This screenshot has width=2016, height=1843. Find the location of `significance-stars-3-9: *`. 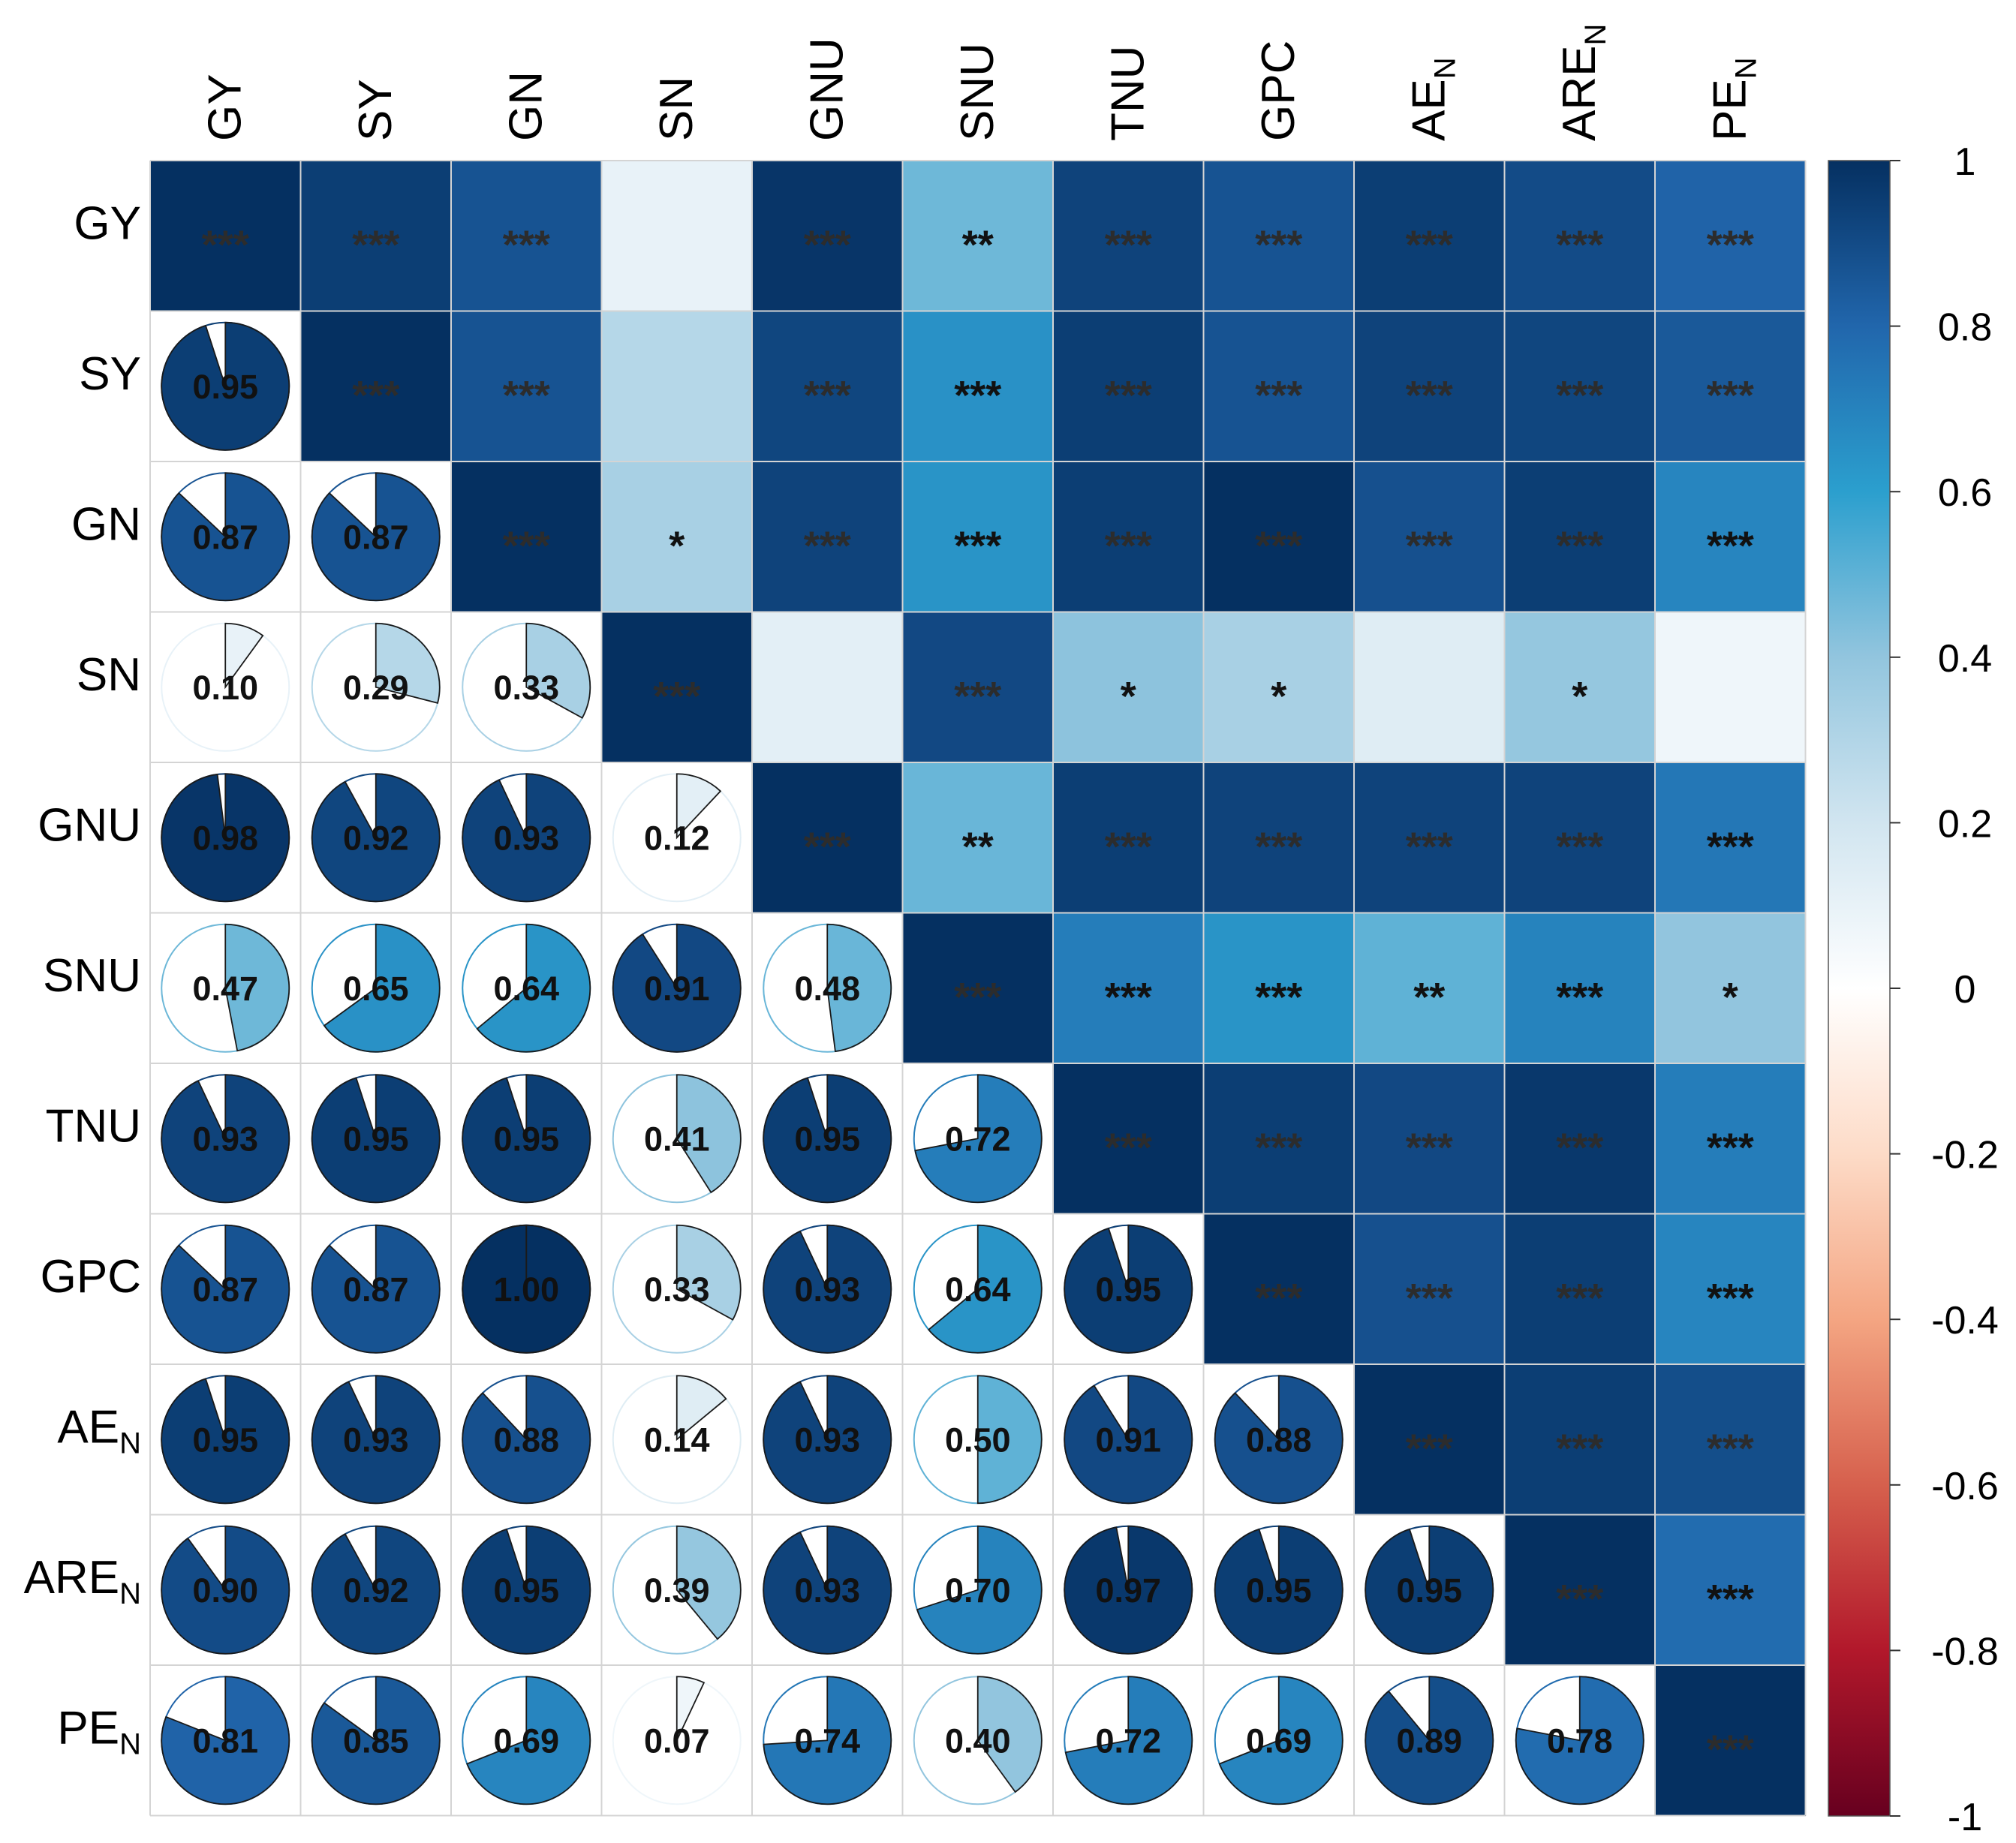

significance-stars-3-9: * is located at coordinates (1579, 696).